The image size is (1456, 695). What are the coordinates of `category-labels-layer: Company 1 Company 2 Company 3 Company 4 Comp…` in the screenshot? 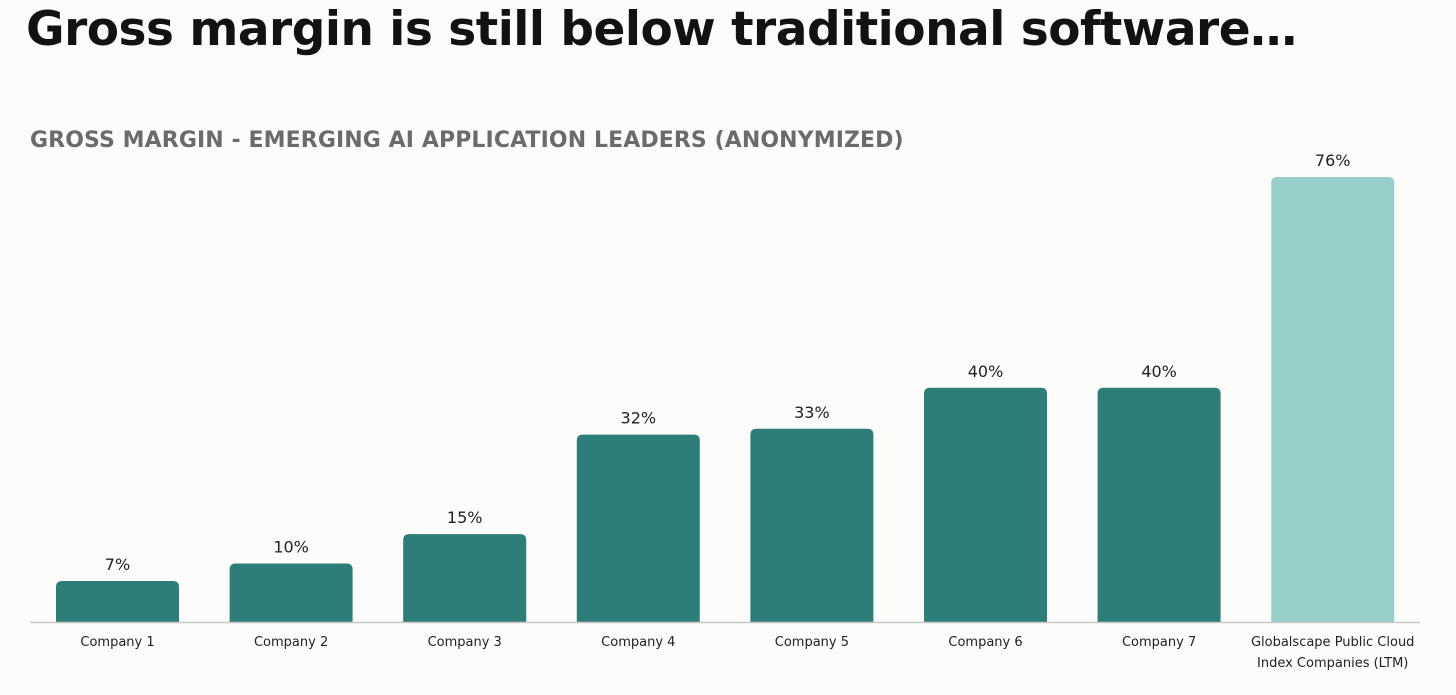 It's located at (747, 653).